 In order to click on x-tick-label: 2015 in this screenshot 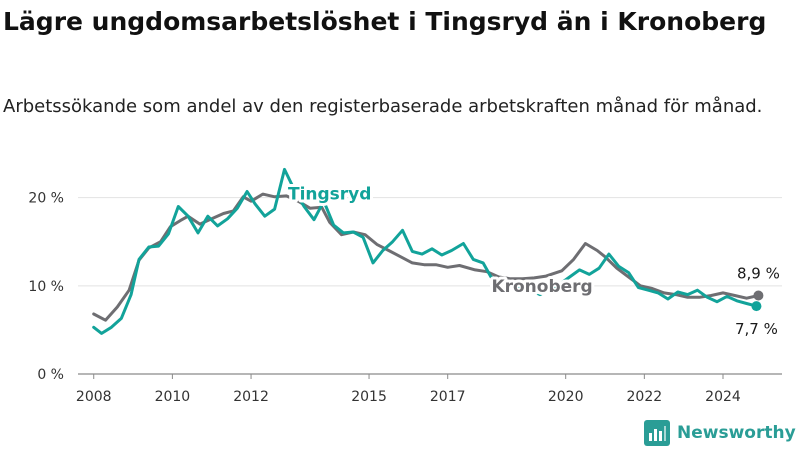, I will do `click(369, 397)`.